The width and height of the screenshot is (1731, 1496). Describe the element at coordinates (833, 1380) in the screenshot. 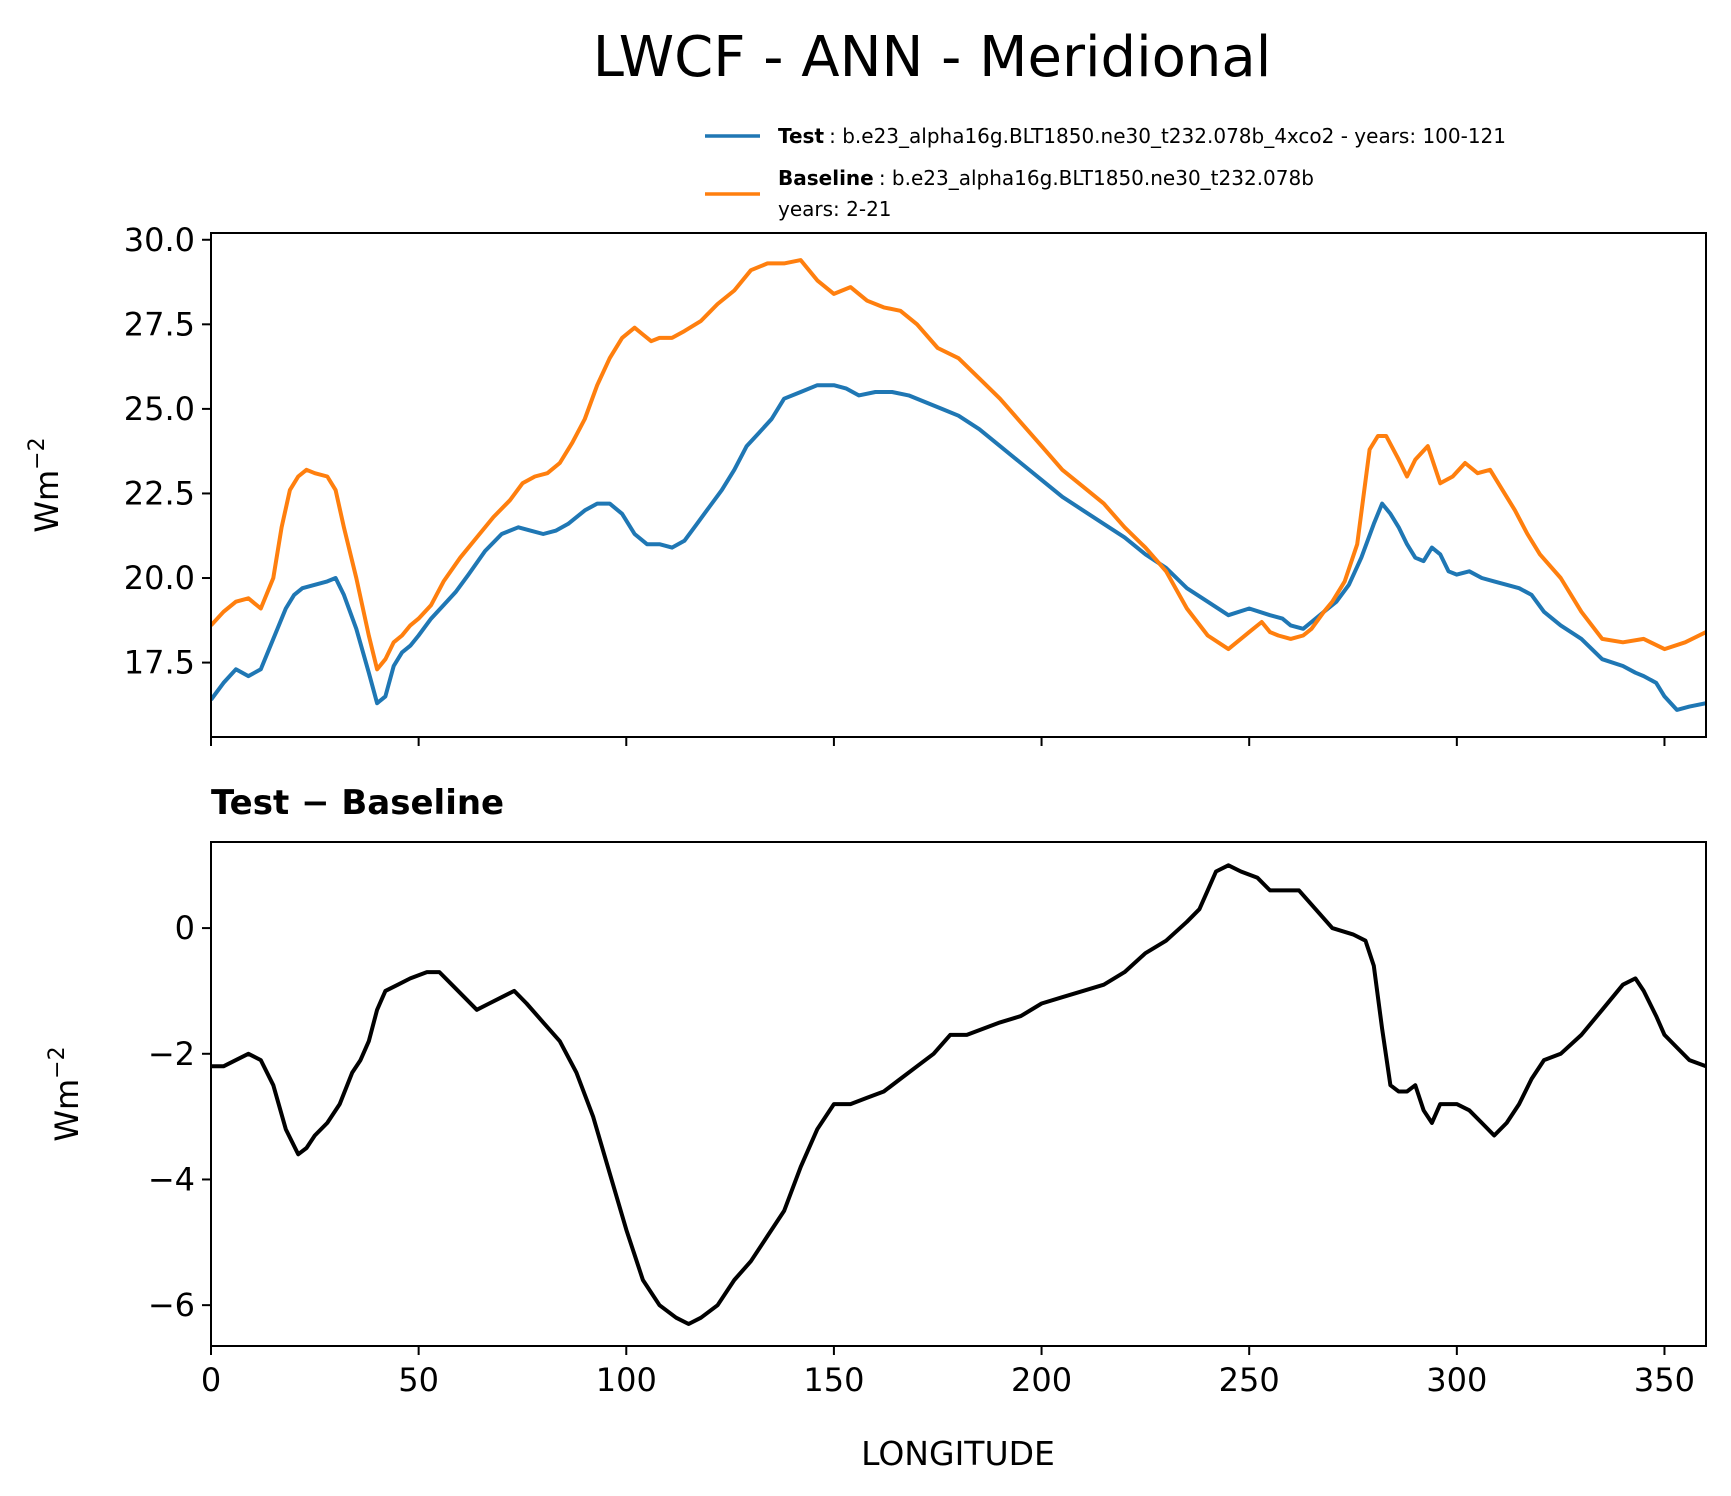

I see `x-tick-label: 150` at that location.